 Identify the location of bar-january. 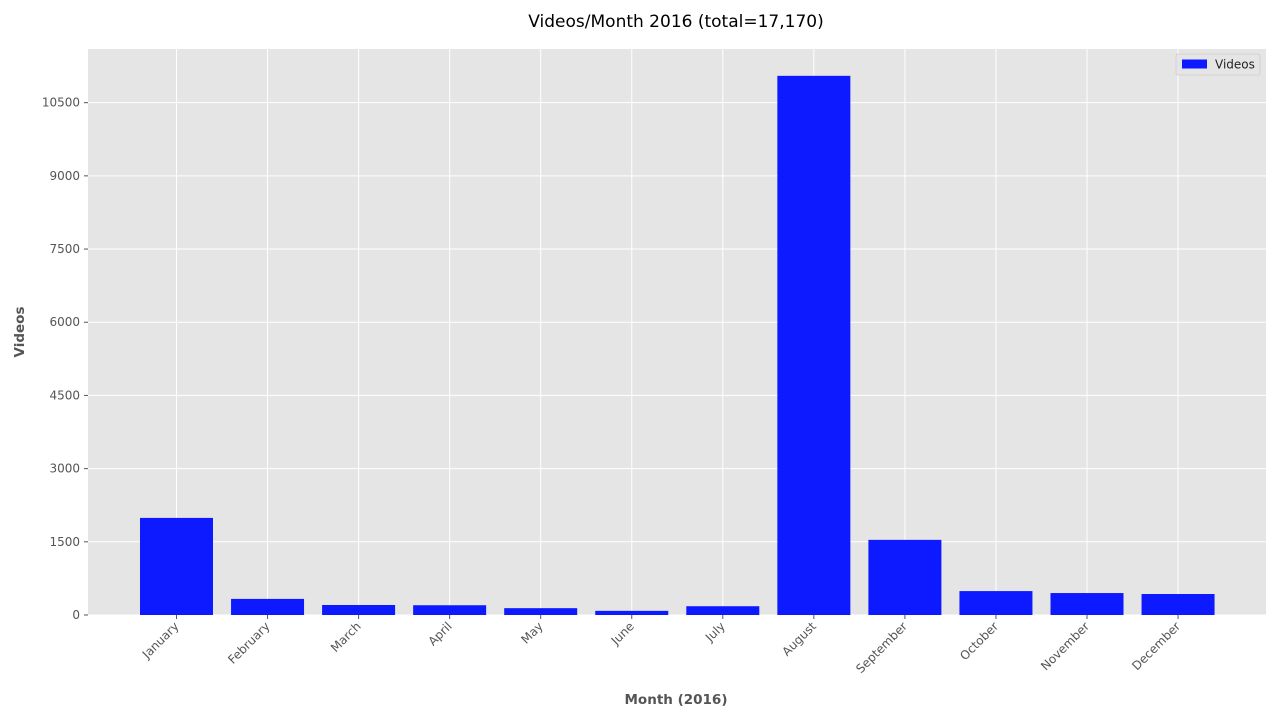
(176, 566).